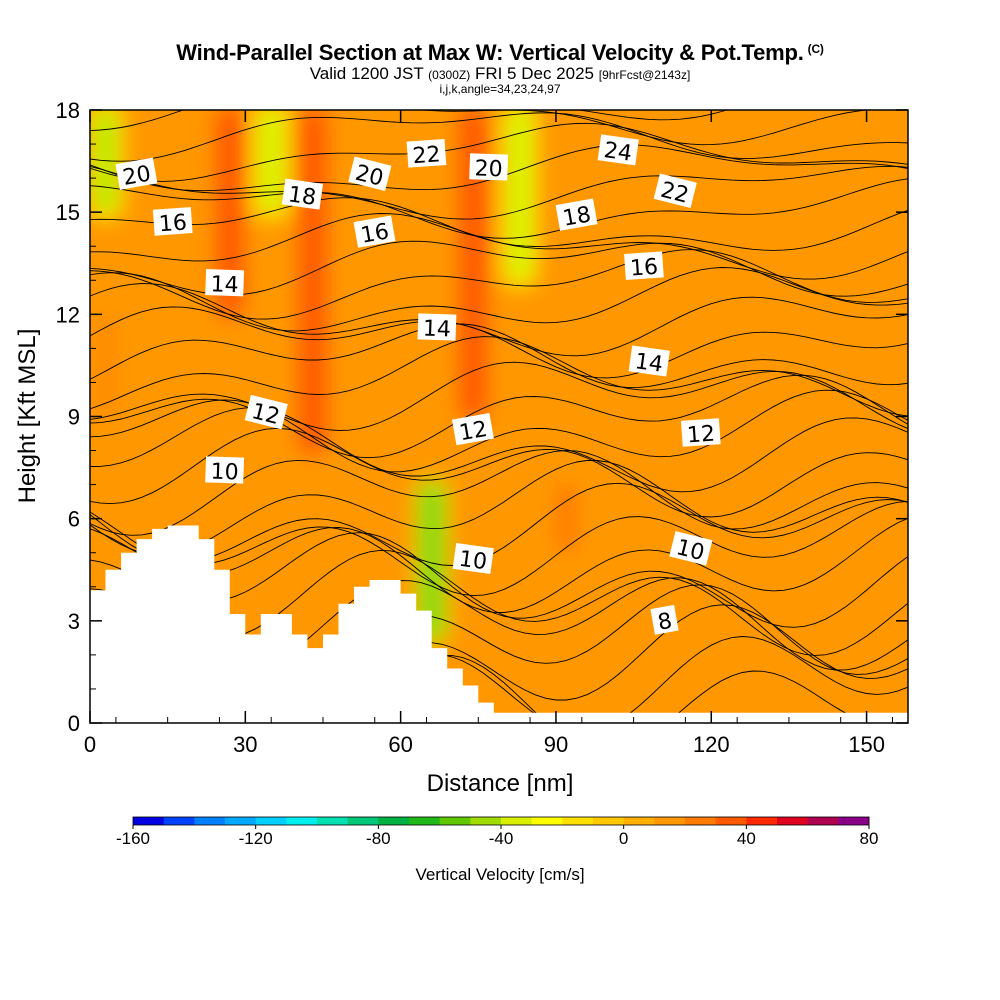 The width and height of the screenshot is (1000, 1000). Describe the element at coordinates (499, 874) in the screenshot. I see `colorbar-label: Vertical Velocity [cm/s]` at that location.